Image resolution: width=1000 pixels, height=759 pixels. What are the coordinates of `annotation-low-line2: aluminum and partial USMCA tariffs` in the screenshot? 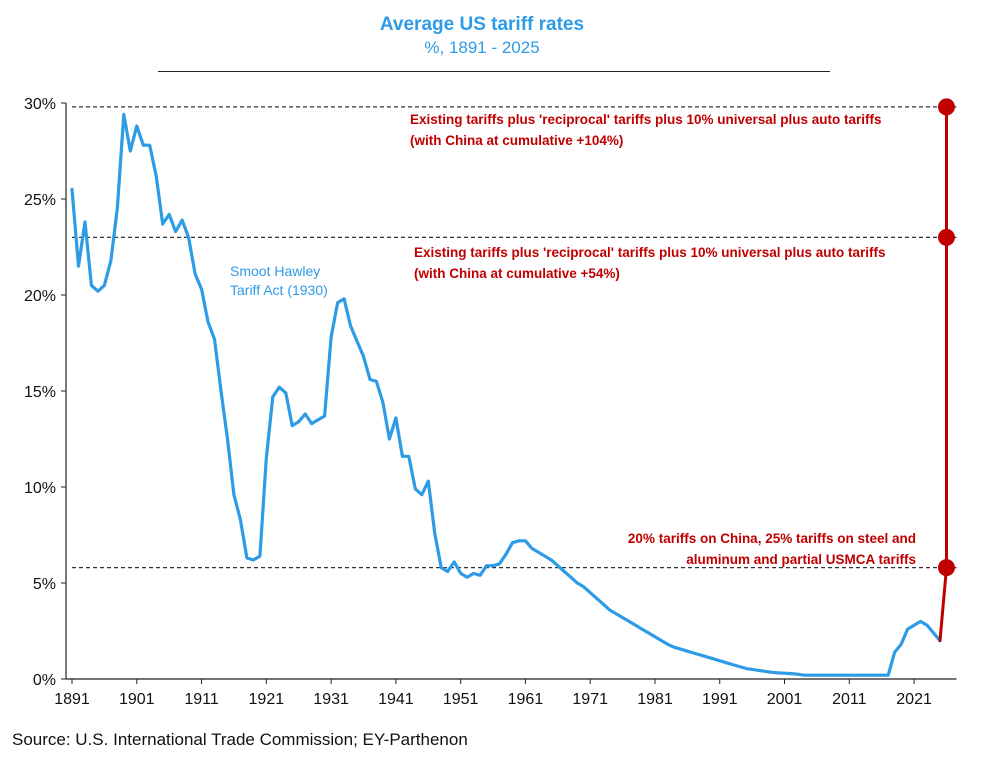 It's located at (801, 559).